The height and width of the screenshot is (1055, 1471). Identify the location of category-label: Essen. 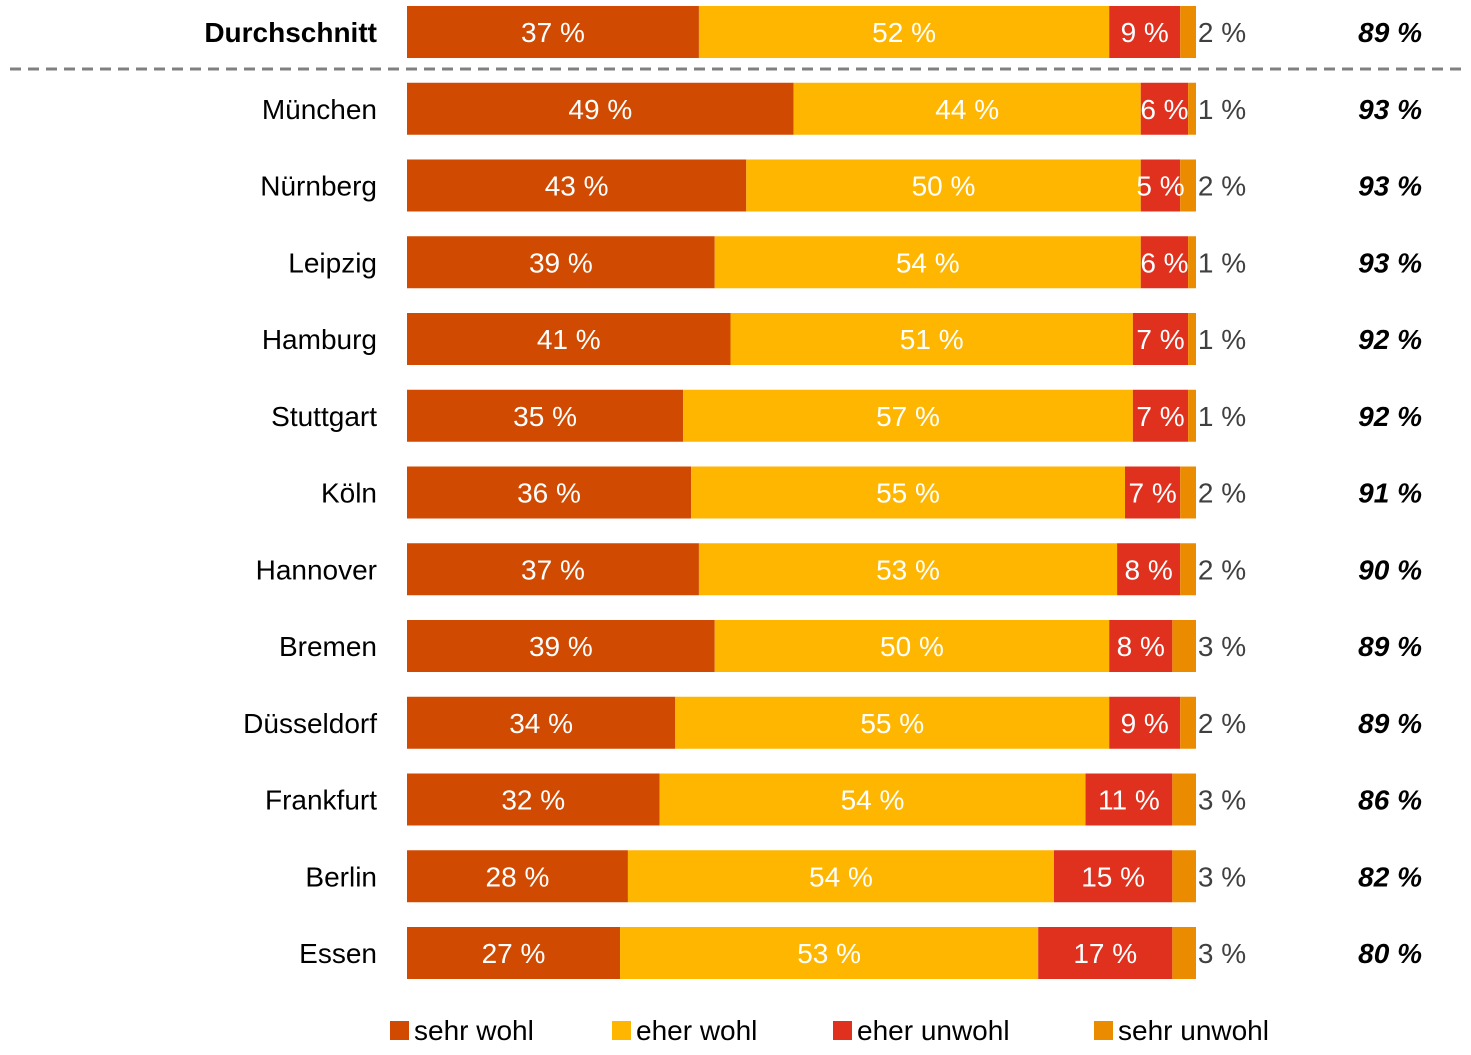
(338, 953).